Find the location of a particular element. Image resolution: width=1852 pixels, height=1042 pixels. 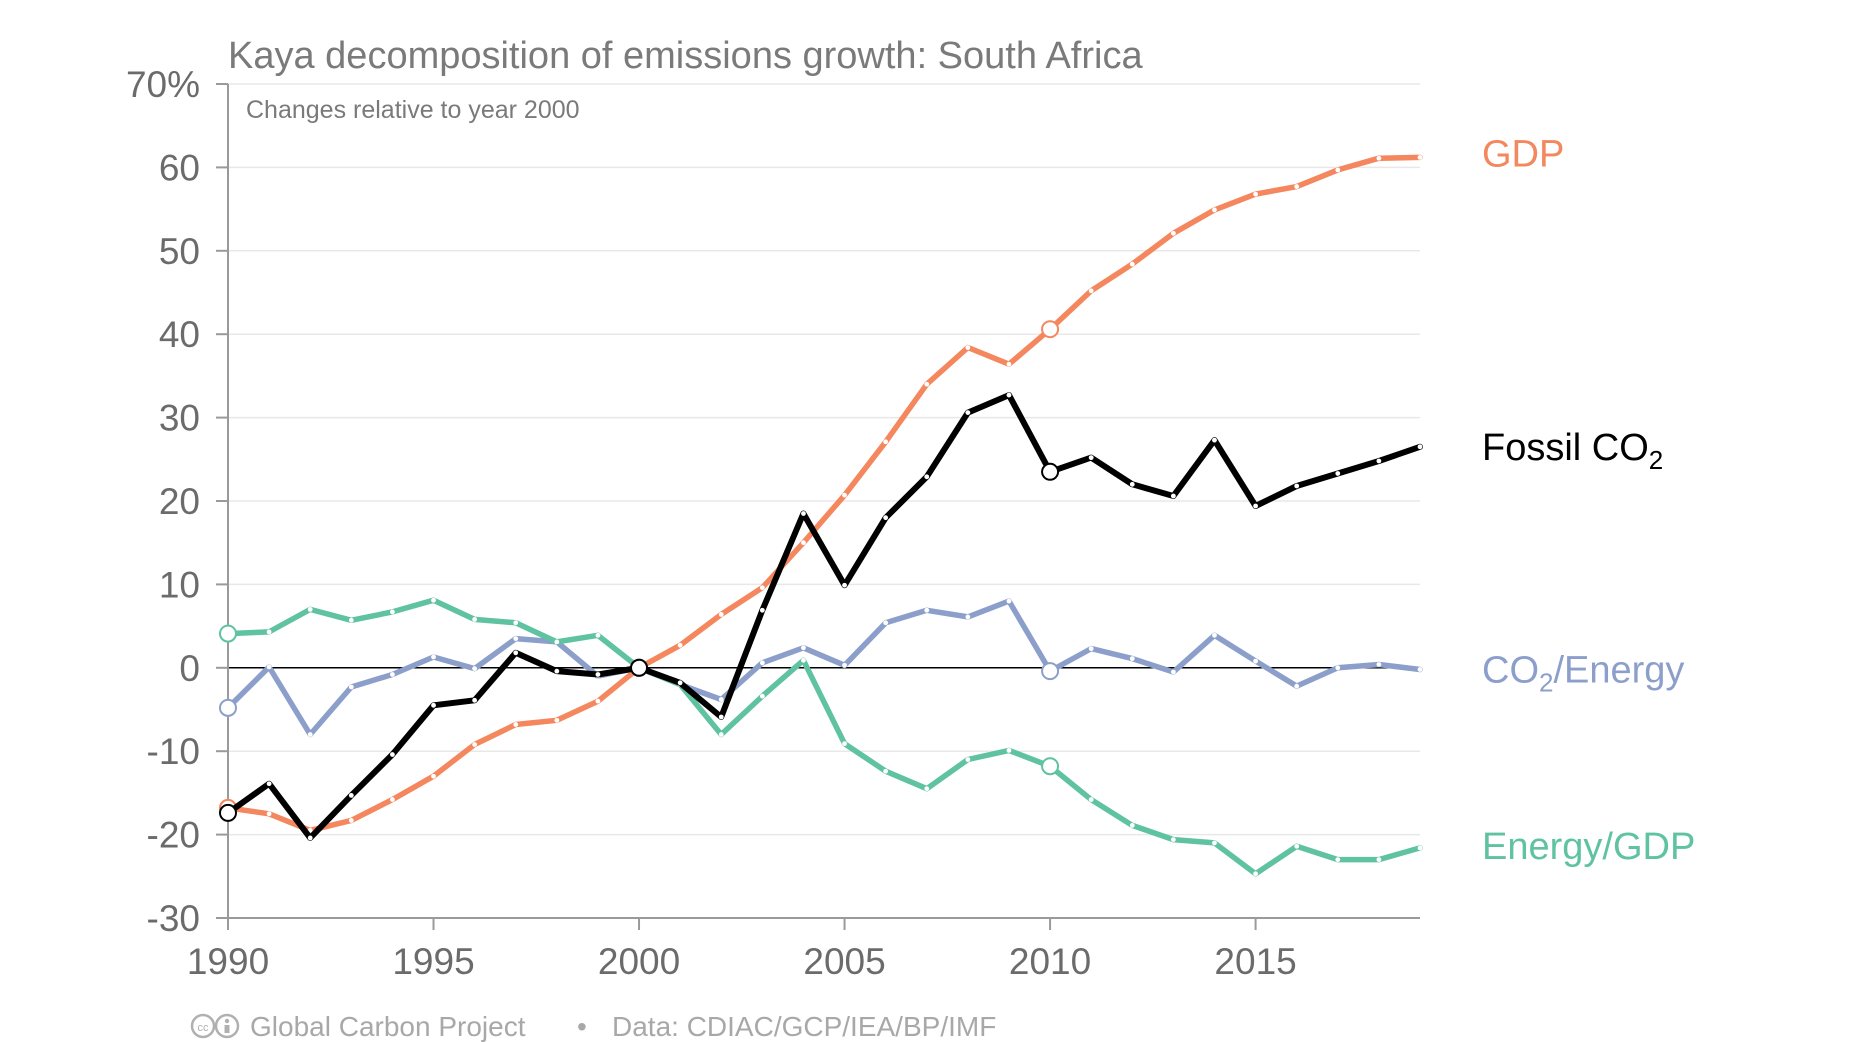

y-tick-label: 50 is located at coordinates (179, 251).